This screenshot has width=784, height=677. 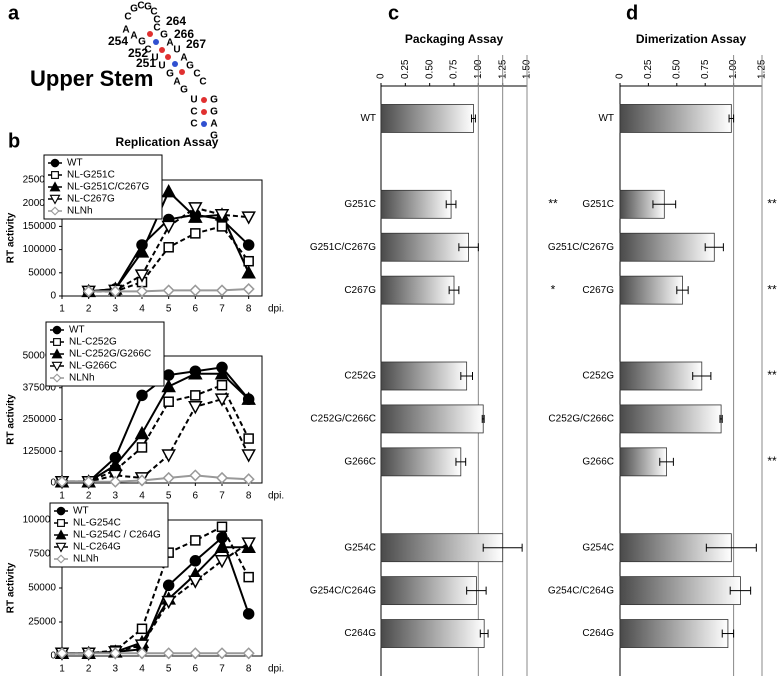 What do you see at coordinates (97, 547) in the screenshot?
I see `legend-label: NL-C264G` at bounding box center [97, 547].